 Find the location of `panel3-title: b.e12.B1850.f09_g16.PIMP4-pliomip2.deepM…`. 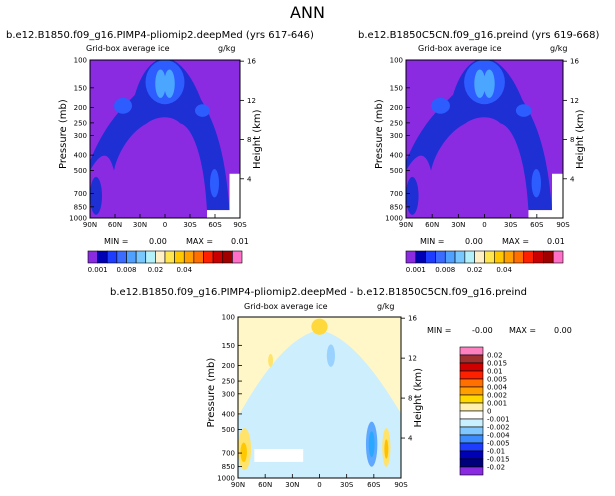

panel3-title: b.e12.B1850.f09_g16.PIMP4-pliomip2.deepM… is located at coordinates (318, 292).